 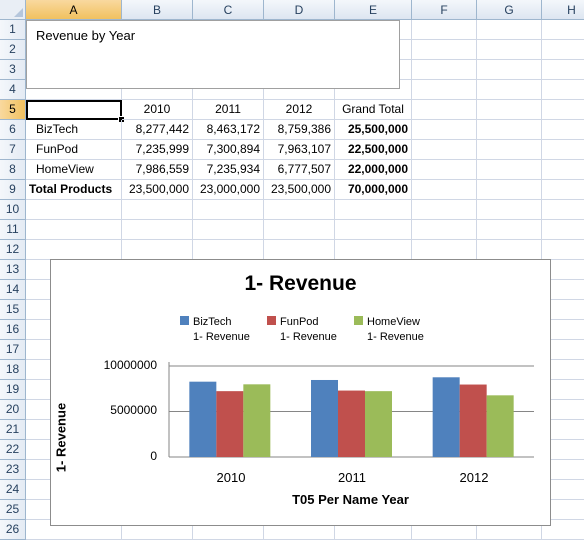 I want to click on pivot-row-label: FunPod, so click(x=74, y=150).